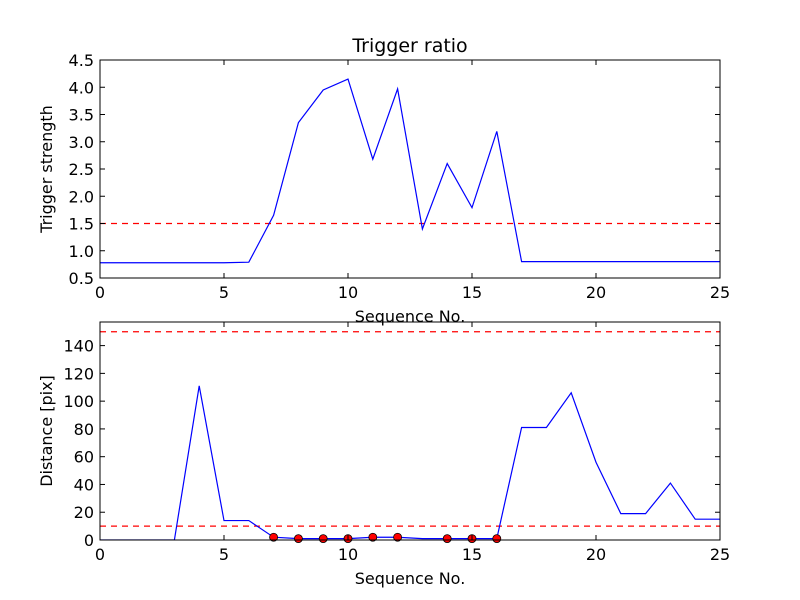  What do you see at coordinates (81, 87) in the screenshot?
I see `y-tick-label: 4.0` at bounding box center [81, 87].